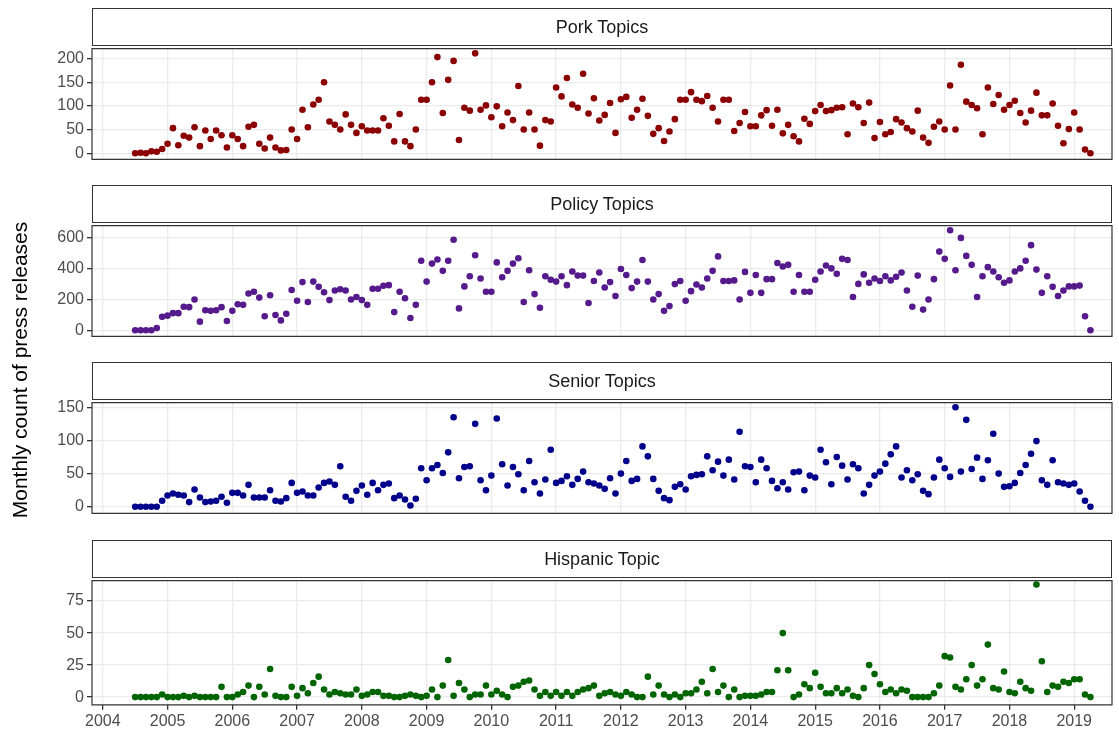  Describe the element at coordinates (362, 720) in the screenshot. I see `x-tick-label: 2008` at that location.